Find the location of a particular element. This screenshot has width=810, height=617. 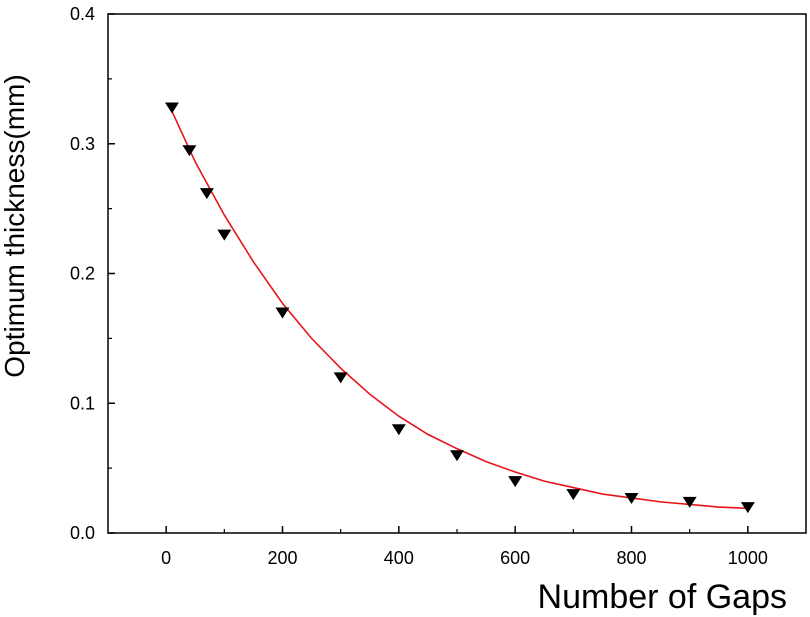

x-tick-label: 400 is located at coordinates (399, 558).